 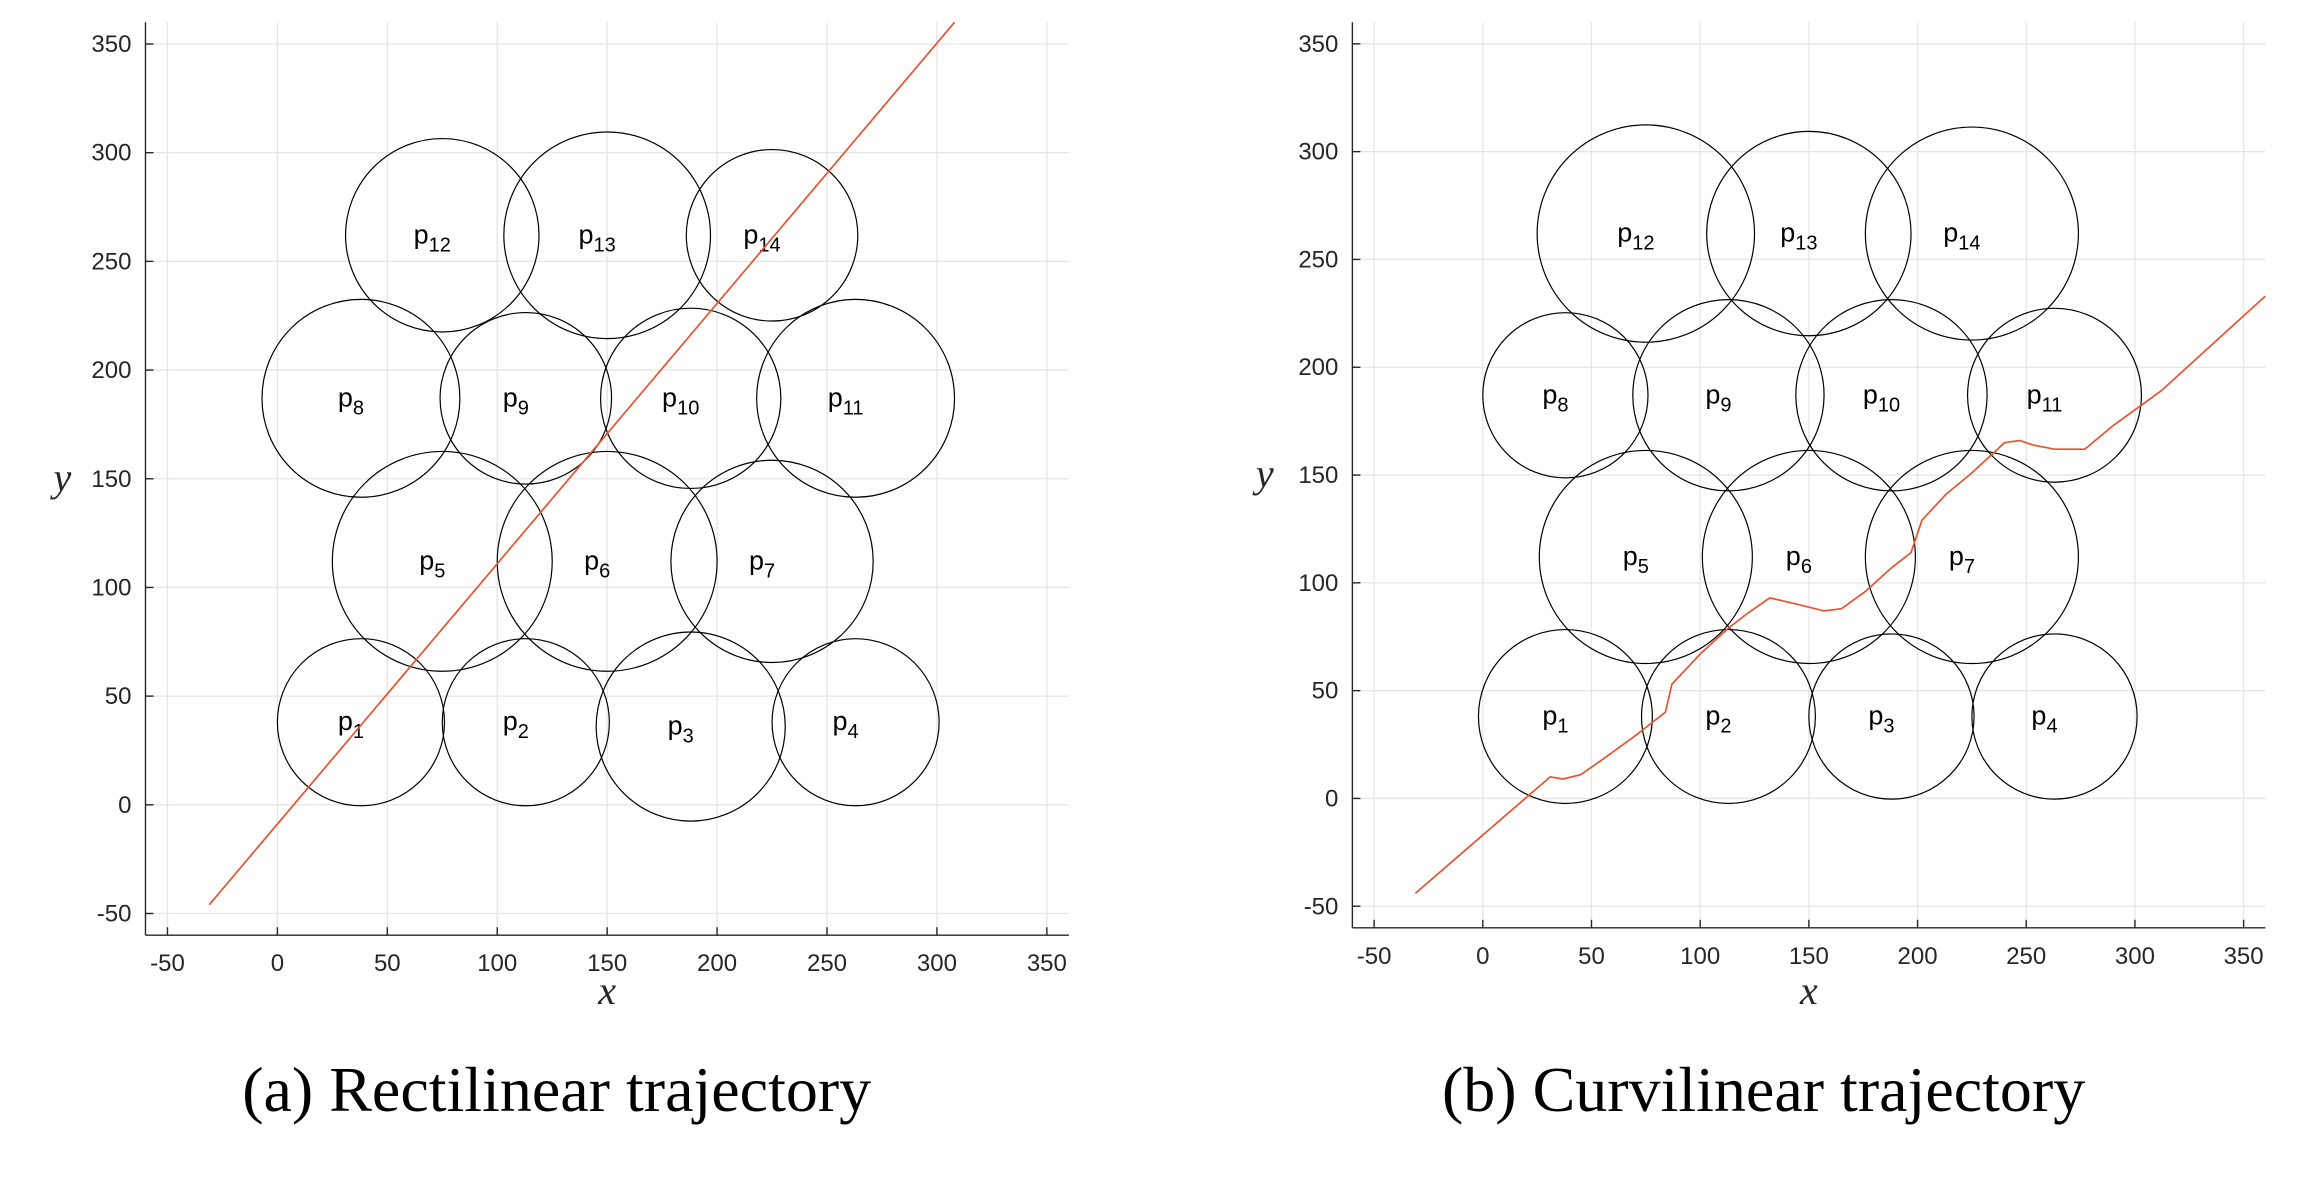 I want to click on panel-caption: (a) Rectilinear trajectory, so click(x=556, y=1089).